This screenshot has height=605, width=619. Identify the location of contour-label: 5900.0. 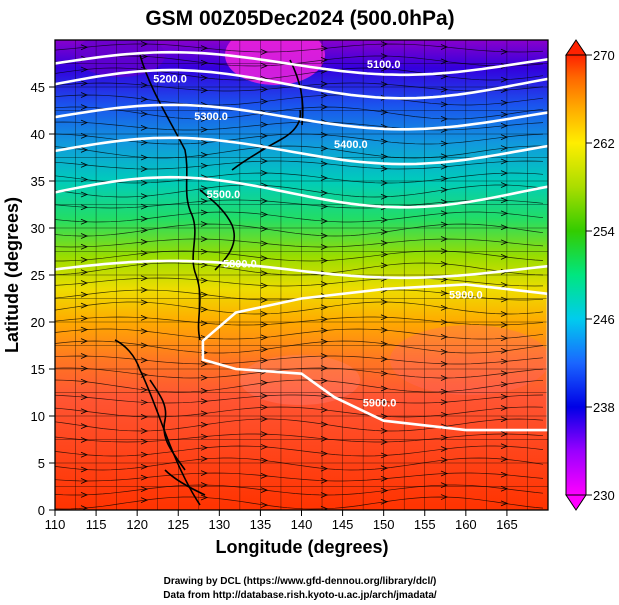
(466, 296).